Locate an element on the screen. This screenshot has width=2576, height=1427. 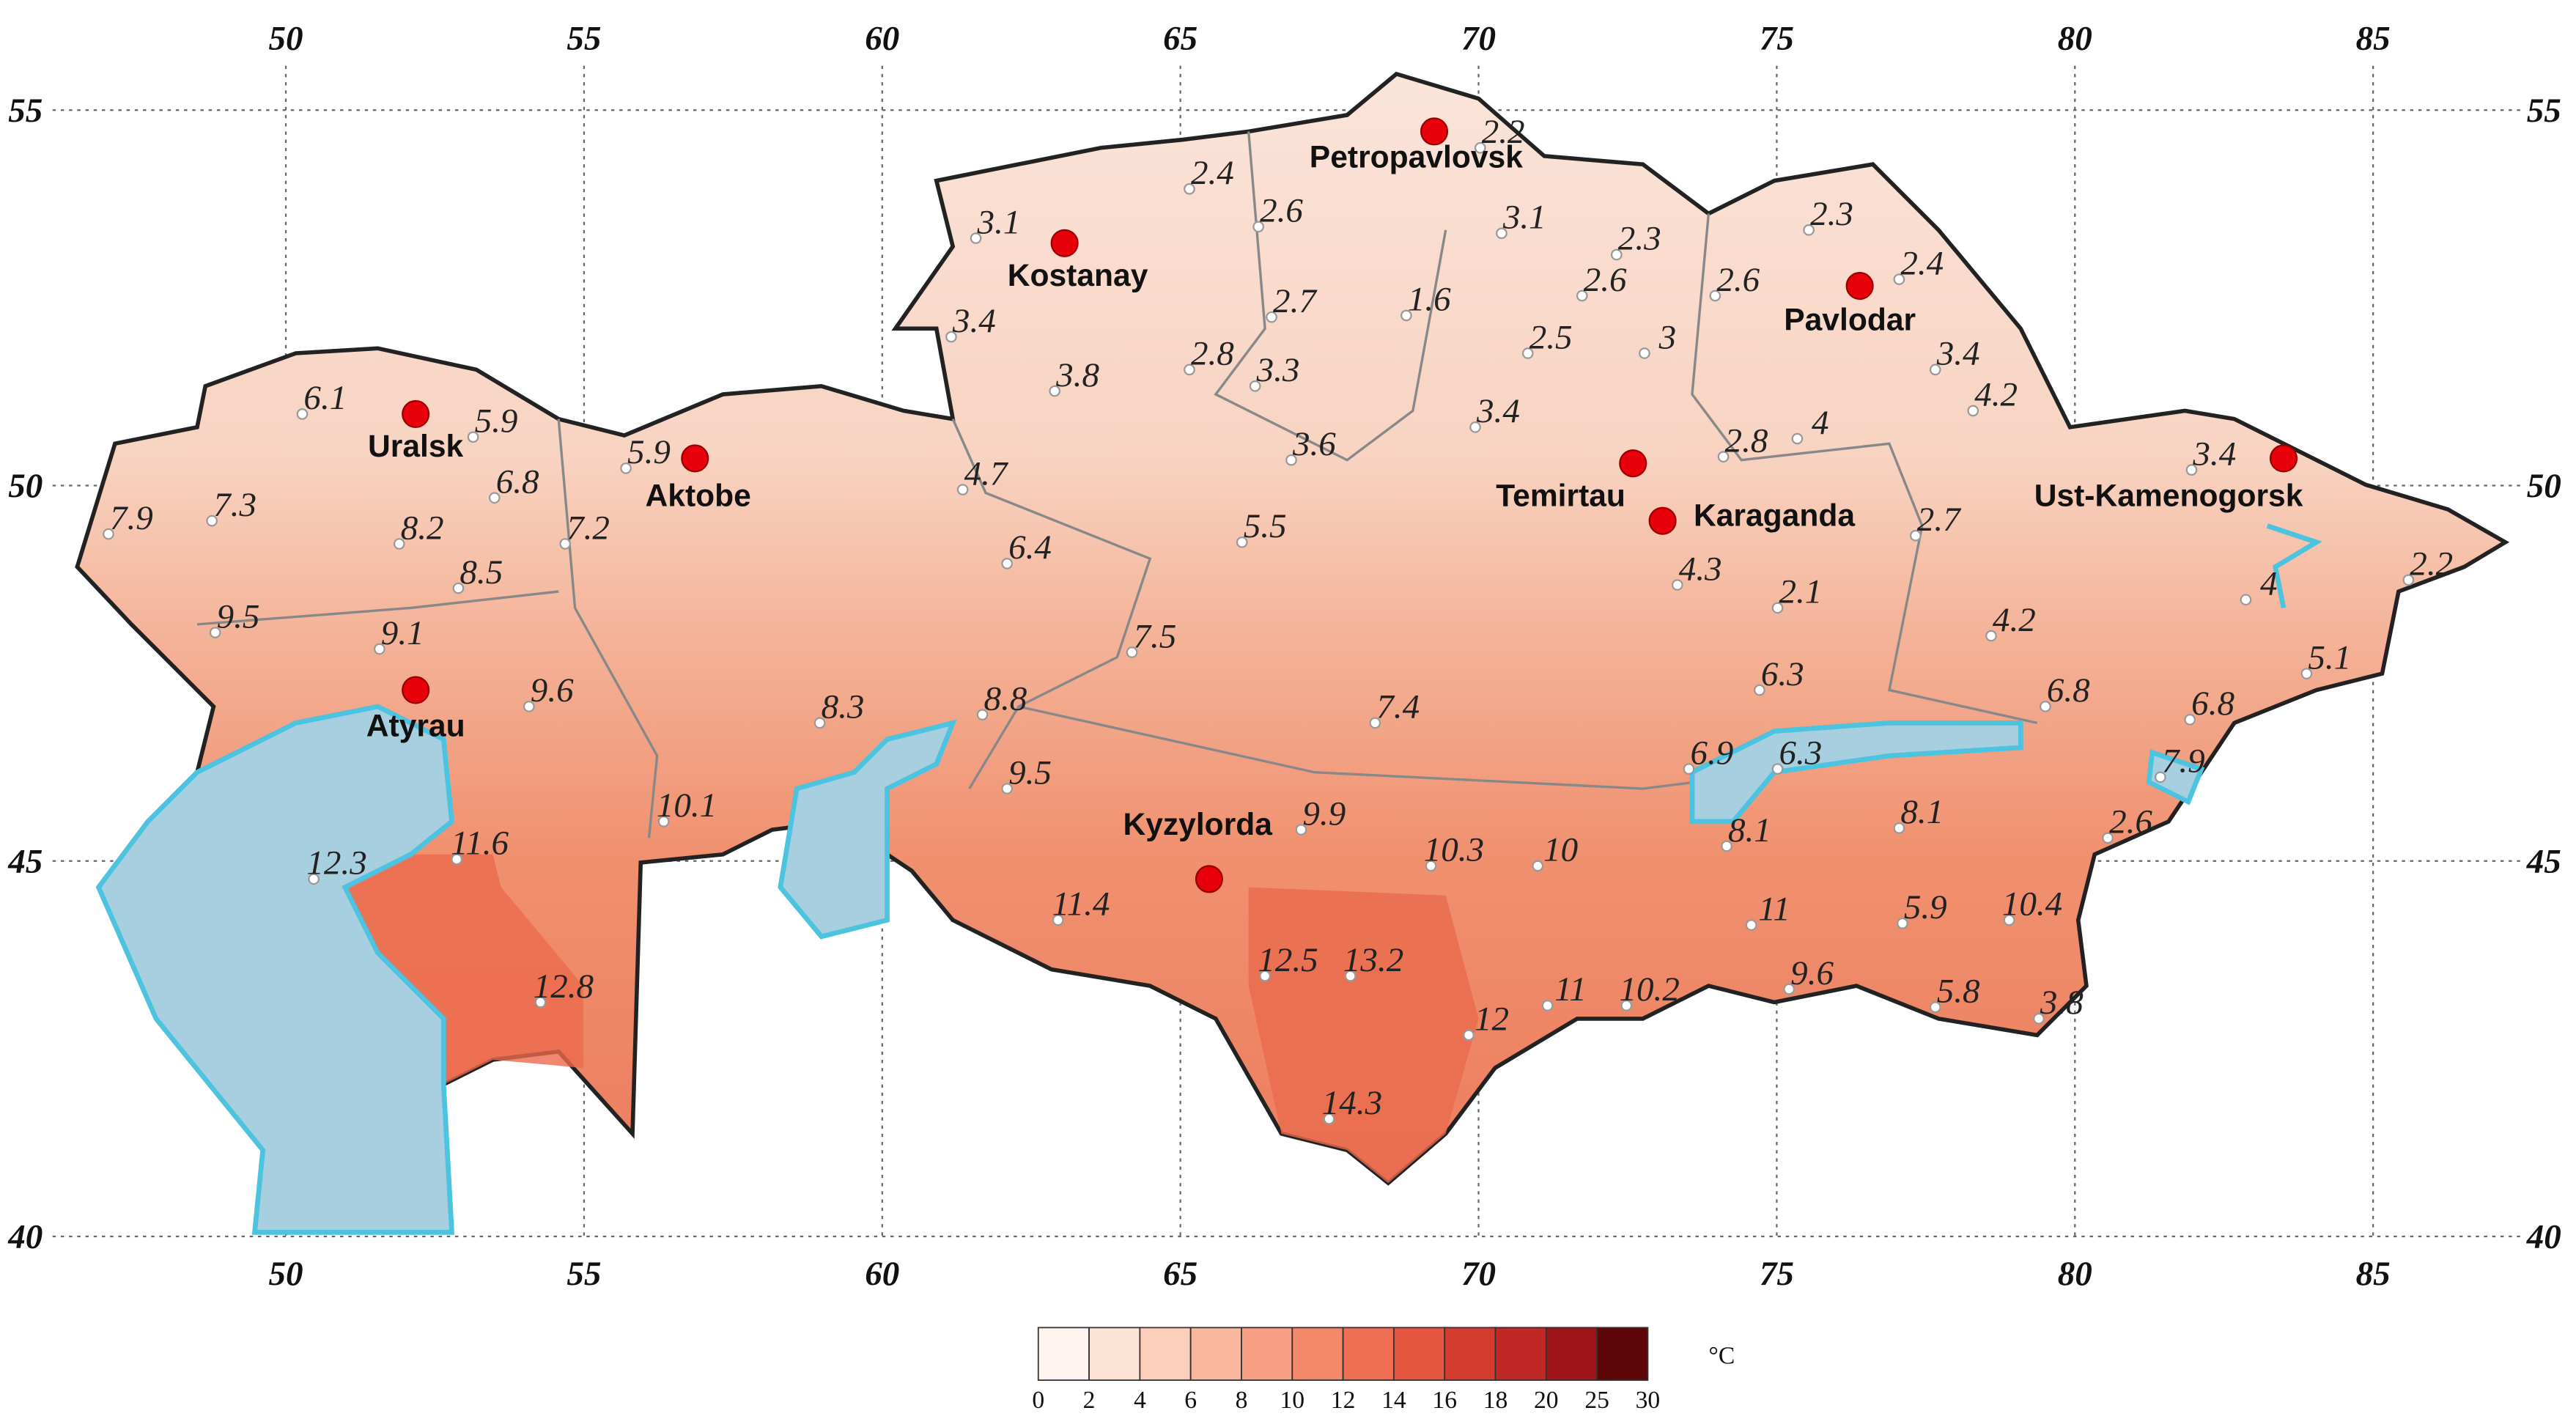
lat-label: 40 is located at coordinates (25, 1237).